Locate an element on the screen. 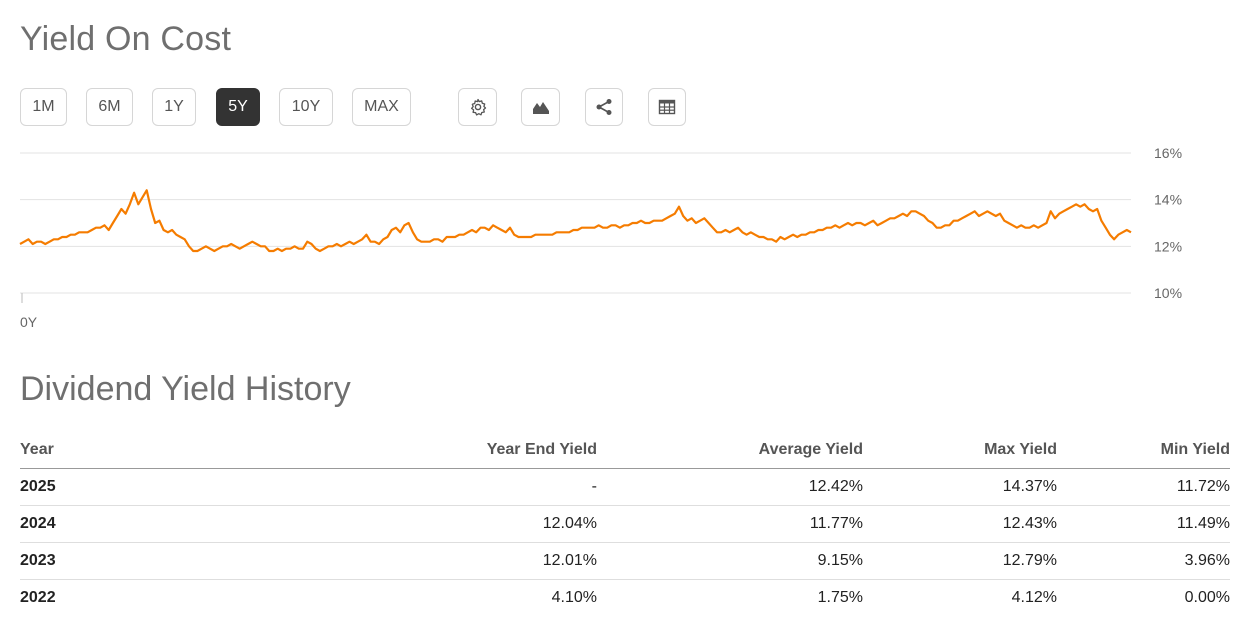 The width and height of the screenshot is (1247, 630). column-header-min-yield: Min Yield is located at coordinates (1143, 450).